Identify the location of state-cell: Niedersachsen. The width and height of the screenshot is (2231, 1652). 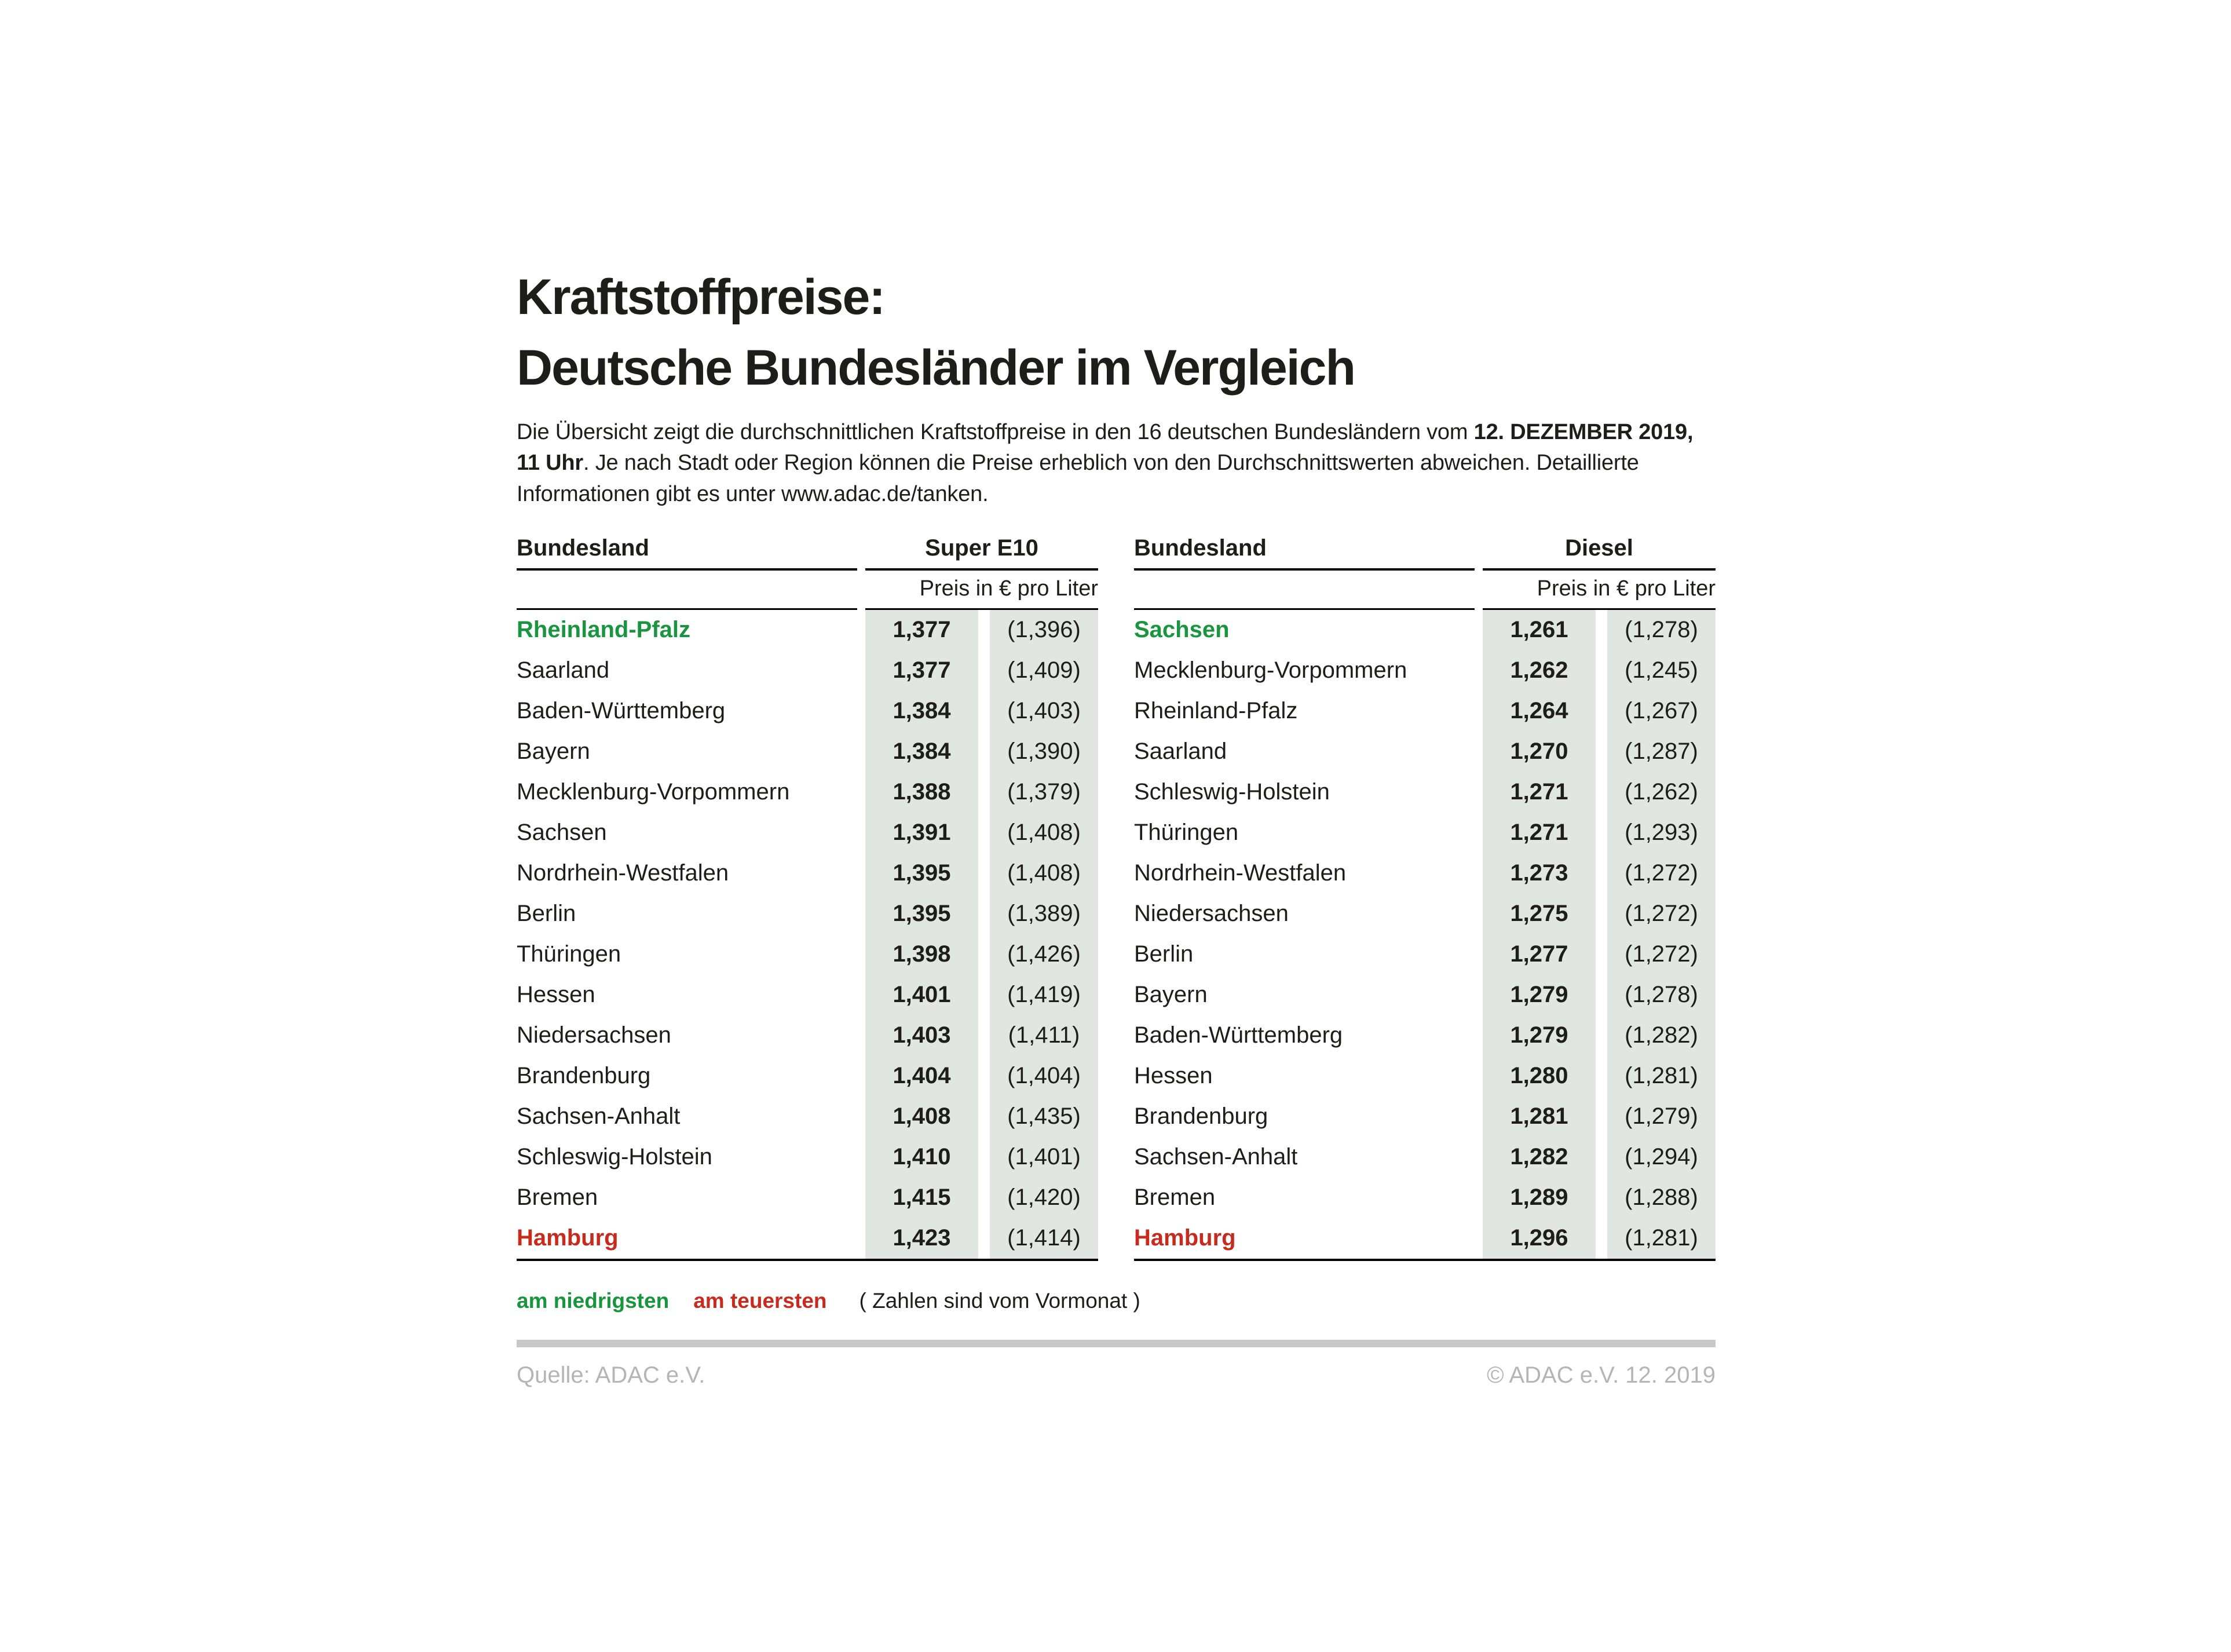
(1211, 914).